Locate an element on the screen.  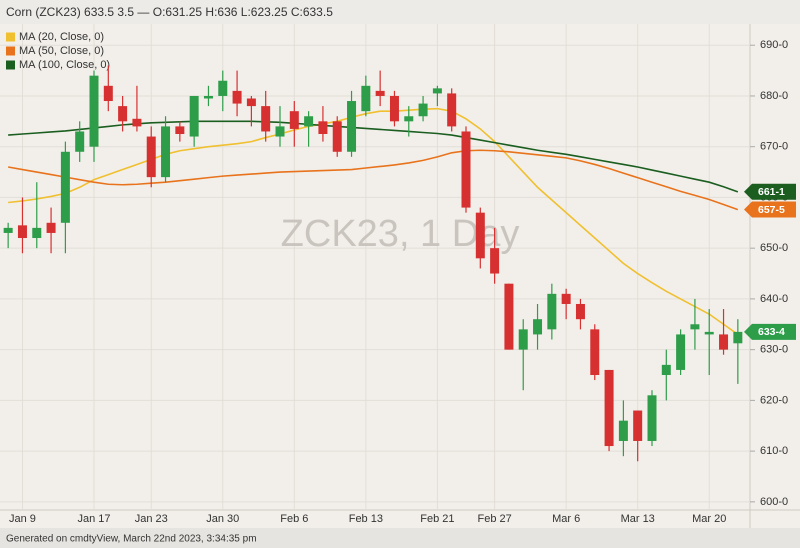
price-tag-label: 633-4 is located at coordinates (771, 332).